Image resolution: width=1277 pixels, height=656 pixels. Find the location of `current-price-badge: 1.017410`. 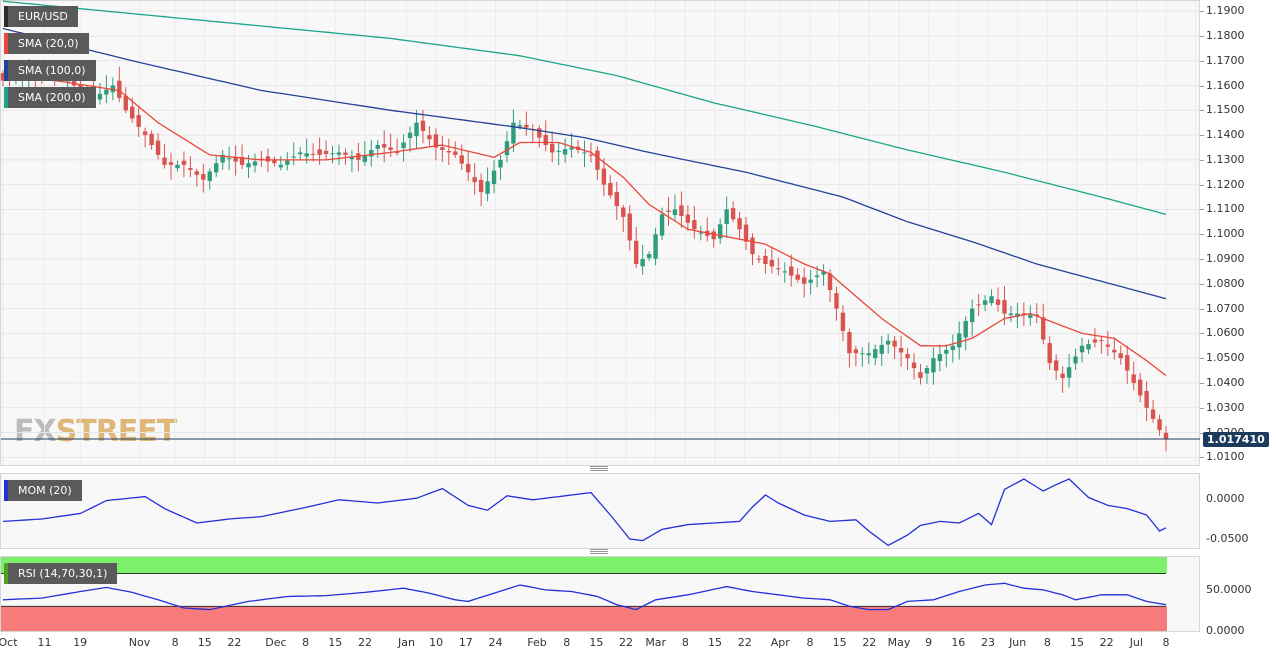

current-price-badge: 1.017410 is located at coordinates (1236, 439).